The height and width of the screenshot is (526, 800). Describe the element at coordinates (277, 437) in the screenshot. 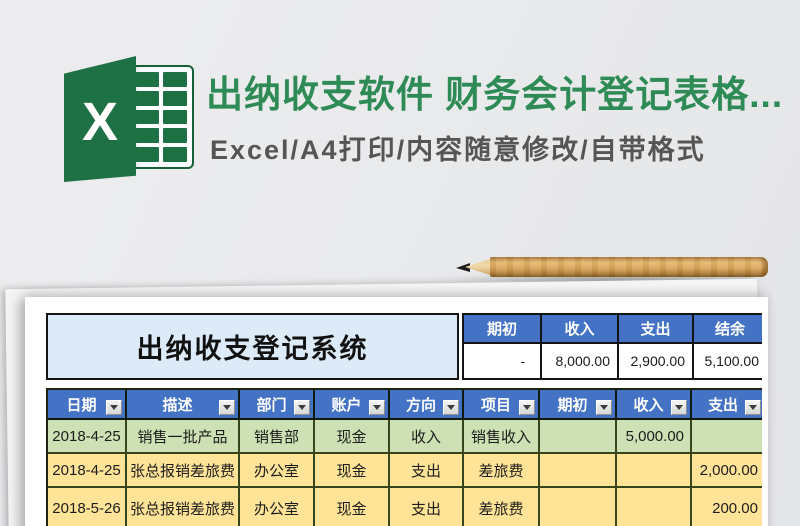

I see `table-cell: 销售部` at that location.